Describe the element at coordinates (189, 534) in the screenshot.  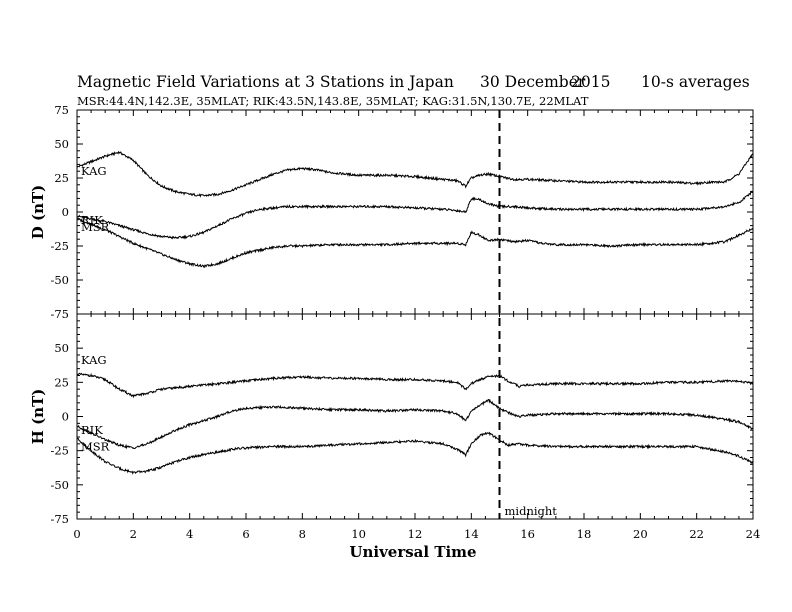
I see `x-tick-label: 4` at that location.